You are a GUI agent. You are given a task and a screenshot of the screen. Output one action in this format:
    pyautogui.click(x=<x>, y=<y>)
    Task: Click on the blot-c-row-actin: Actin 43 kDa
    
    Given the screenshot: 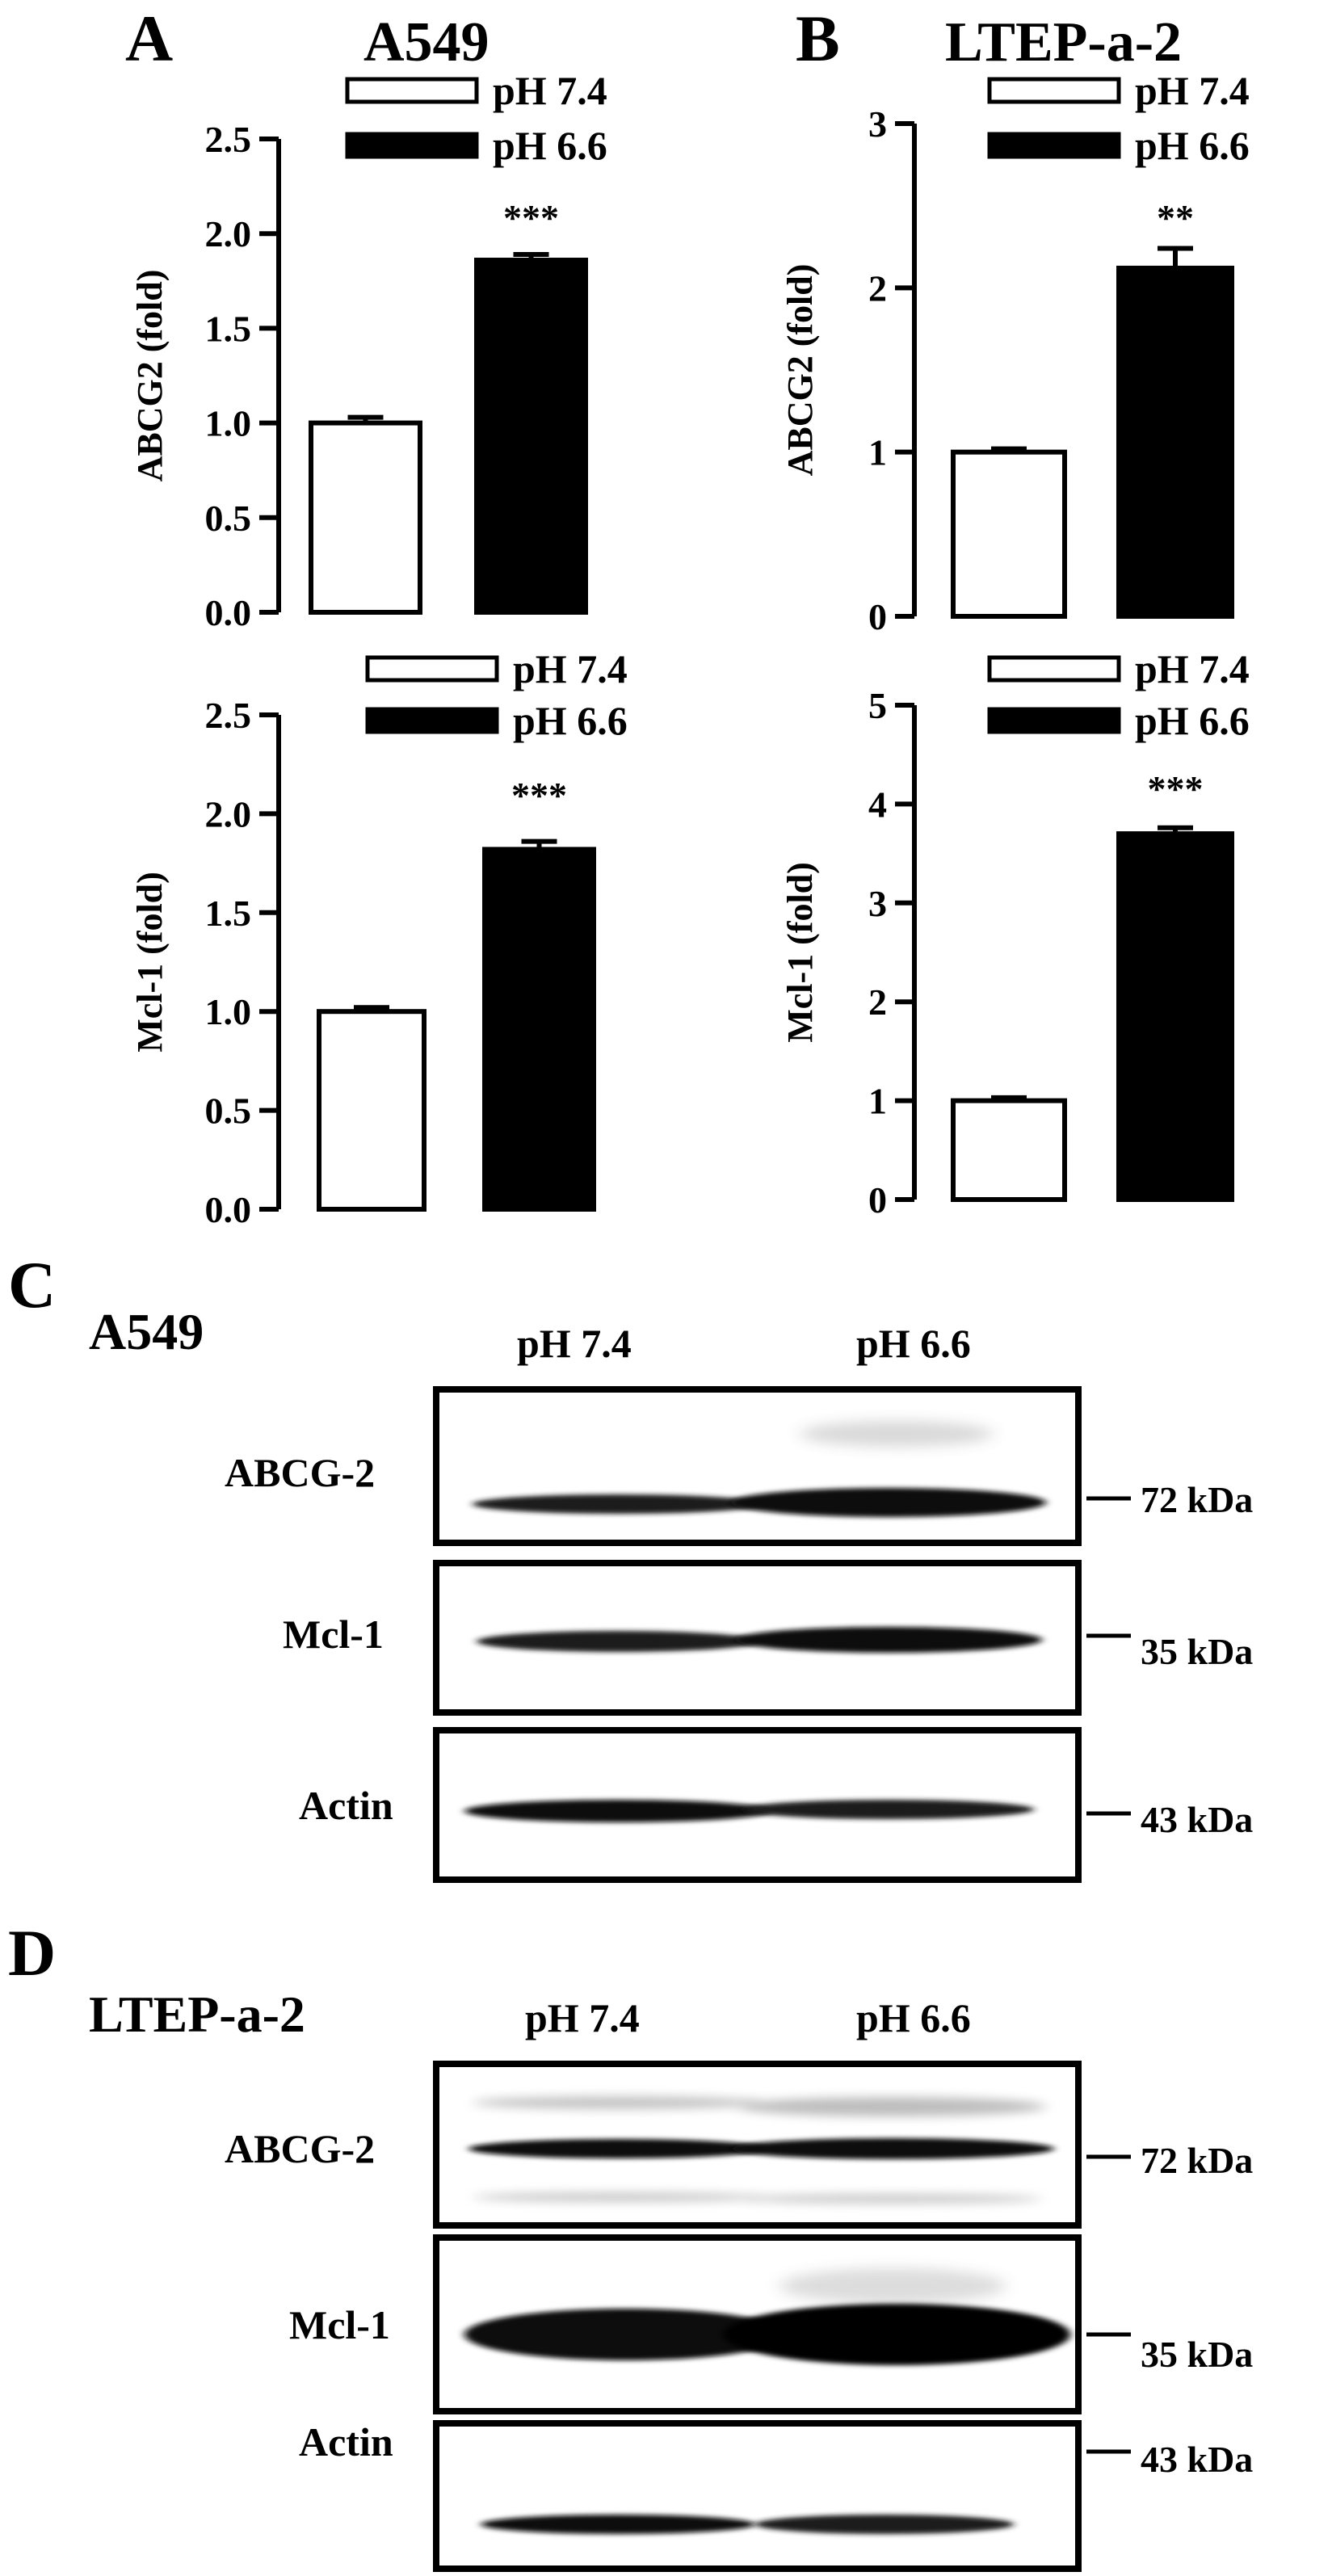 What is the action you would take?
    pyautogui.click(x=776, y=1805)
    